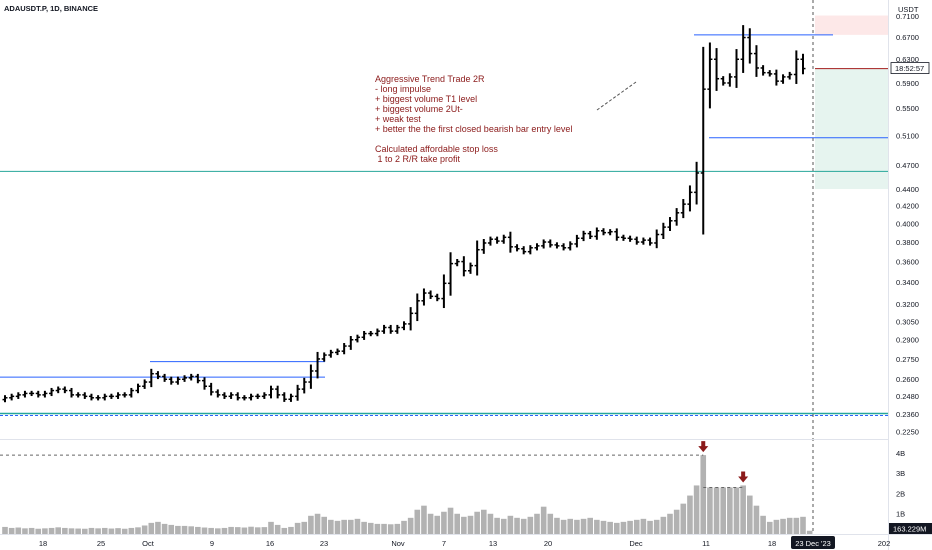  What do you see at coordinates (907, 242) in the screenshot?
I see `price-tick: 0.3800` at bounding box center [907, 242].